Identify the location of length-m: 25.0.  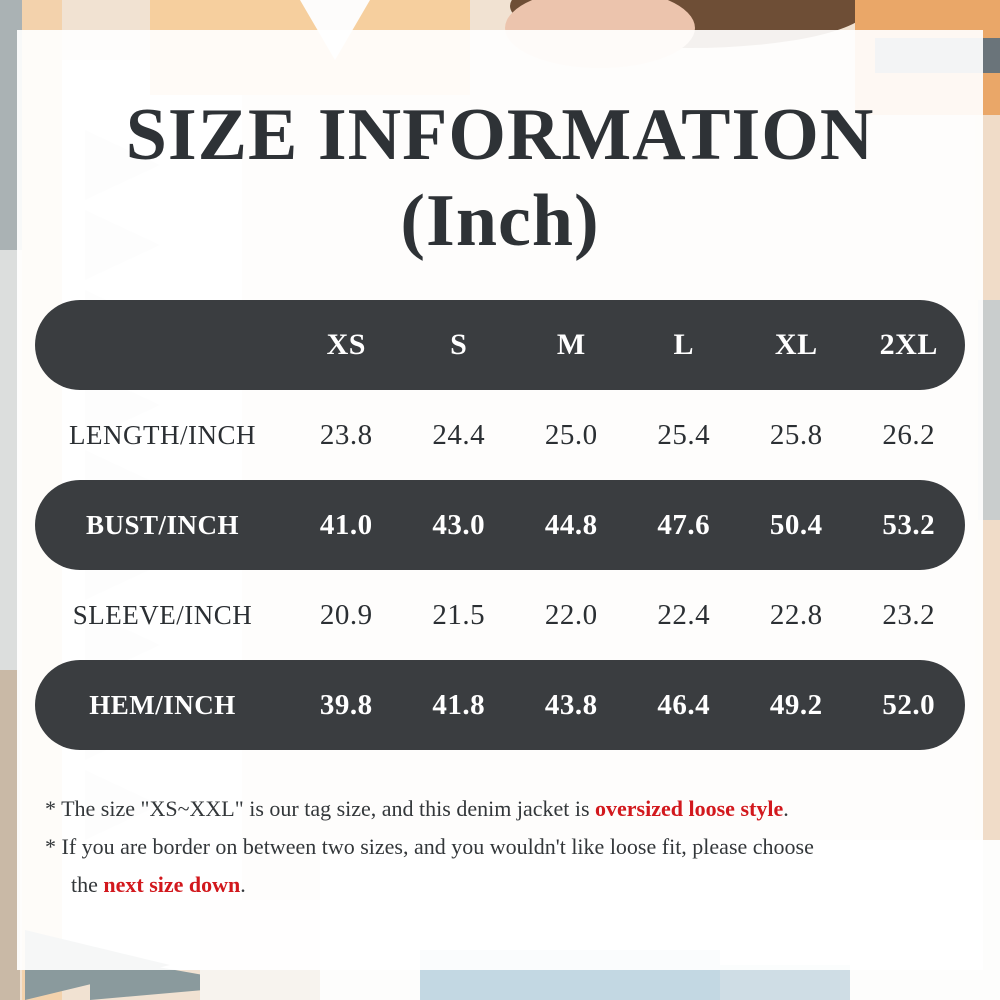
(571, 434).